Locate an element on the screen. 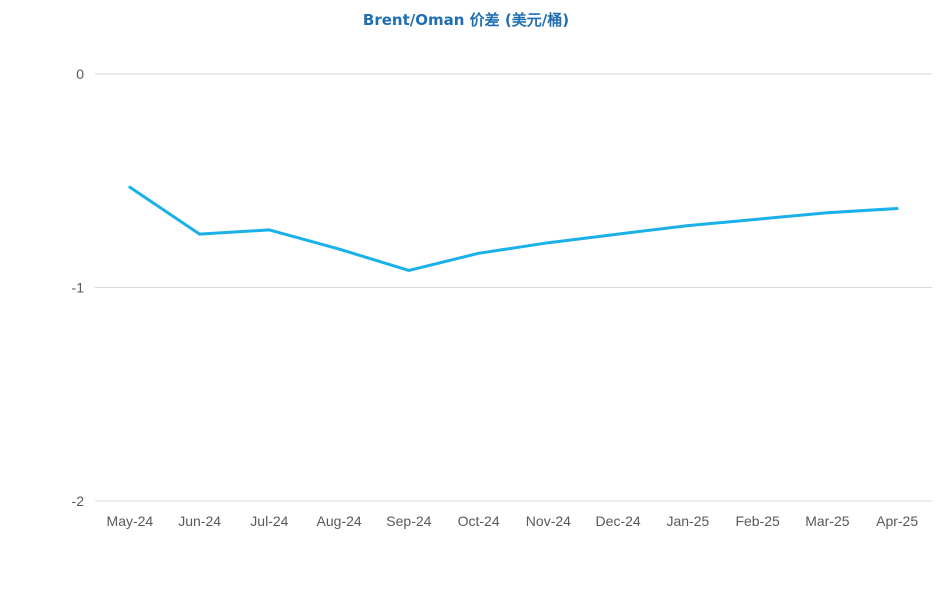  x-tick-label: Apr-25 is located at coordinates (897, 521).